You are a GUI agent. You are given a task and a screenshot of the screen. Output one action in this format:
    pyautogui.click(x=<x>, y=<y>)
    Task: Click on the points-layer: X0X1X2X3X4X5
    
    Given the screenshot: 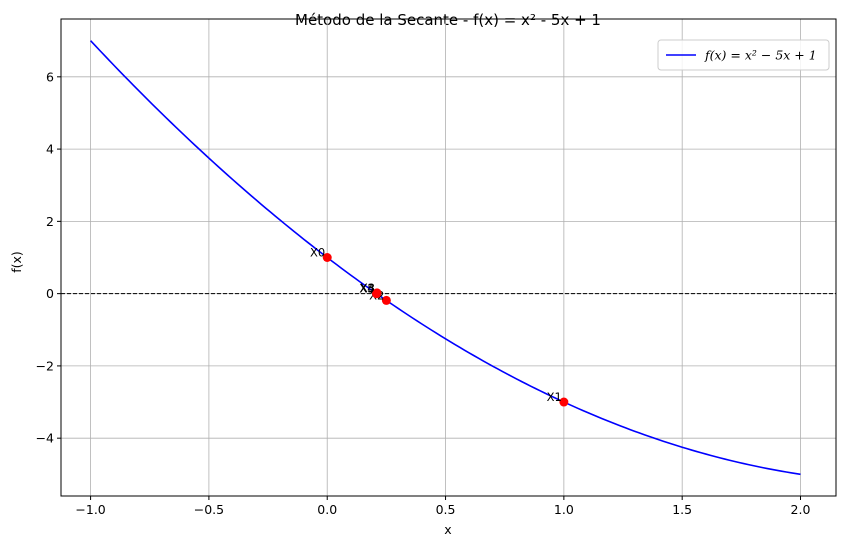 What is the action you would take?
    pyautogui.click(x=439, y=326)
    